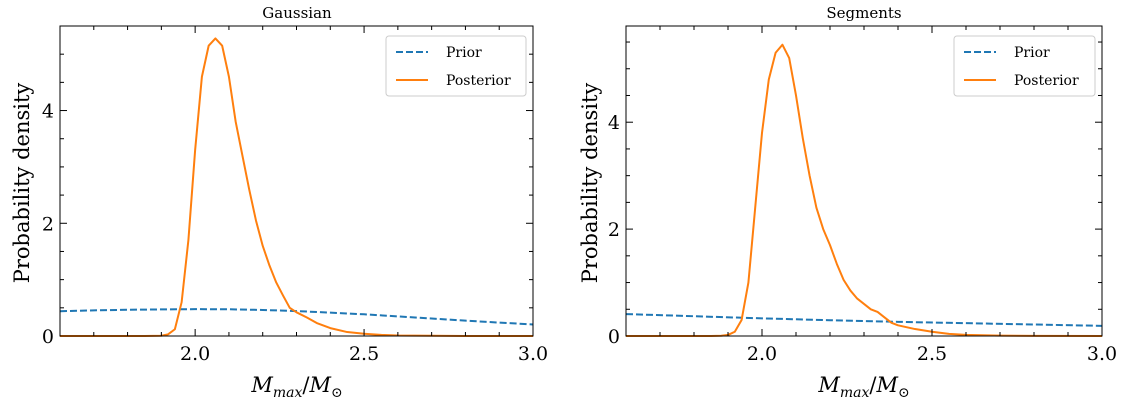  Describe the element at coordinates (297, 13) in the screenshot. I see `chart-gaussian-title: Gaussian` at that location.